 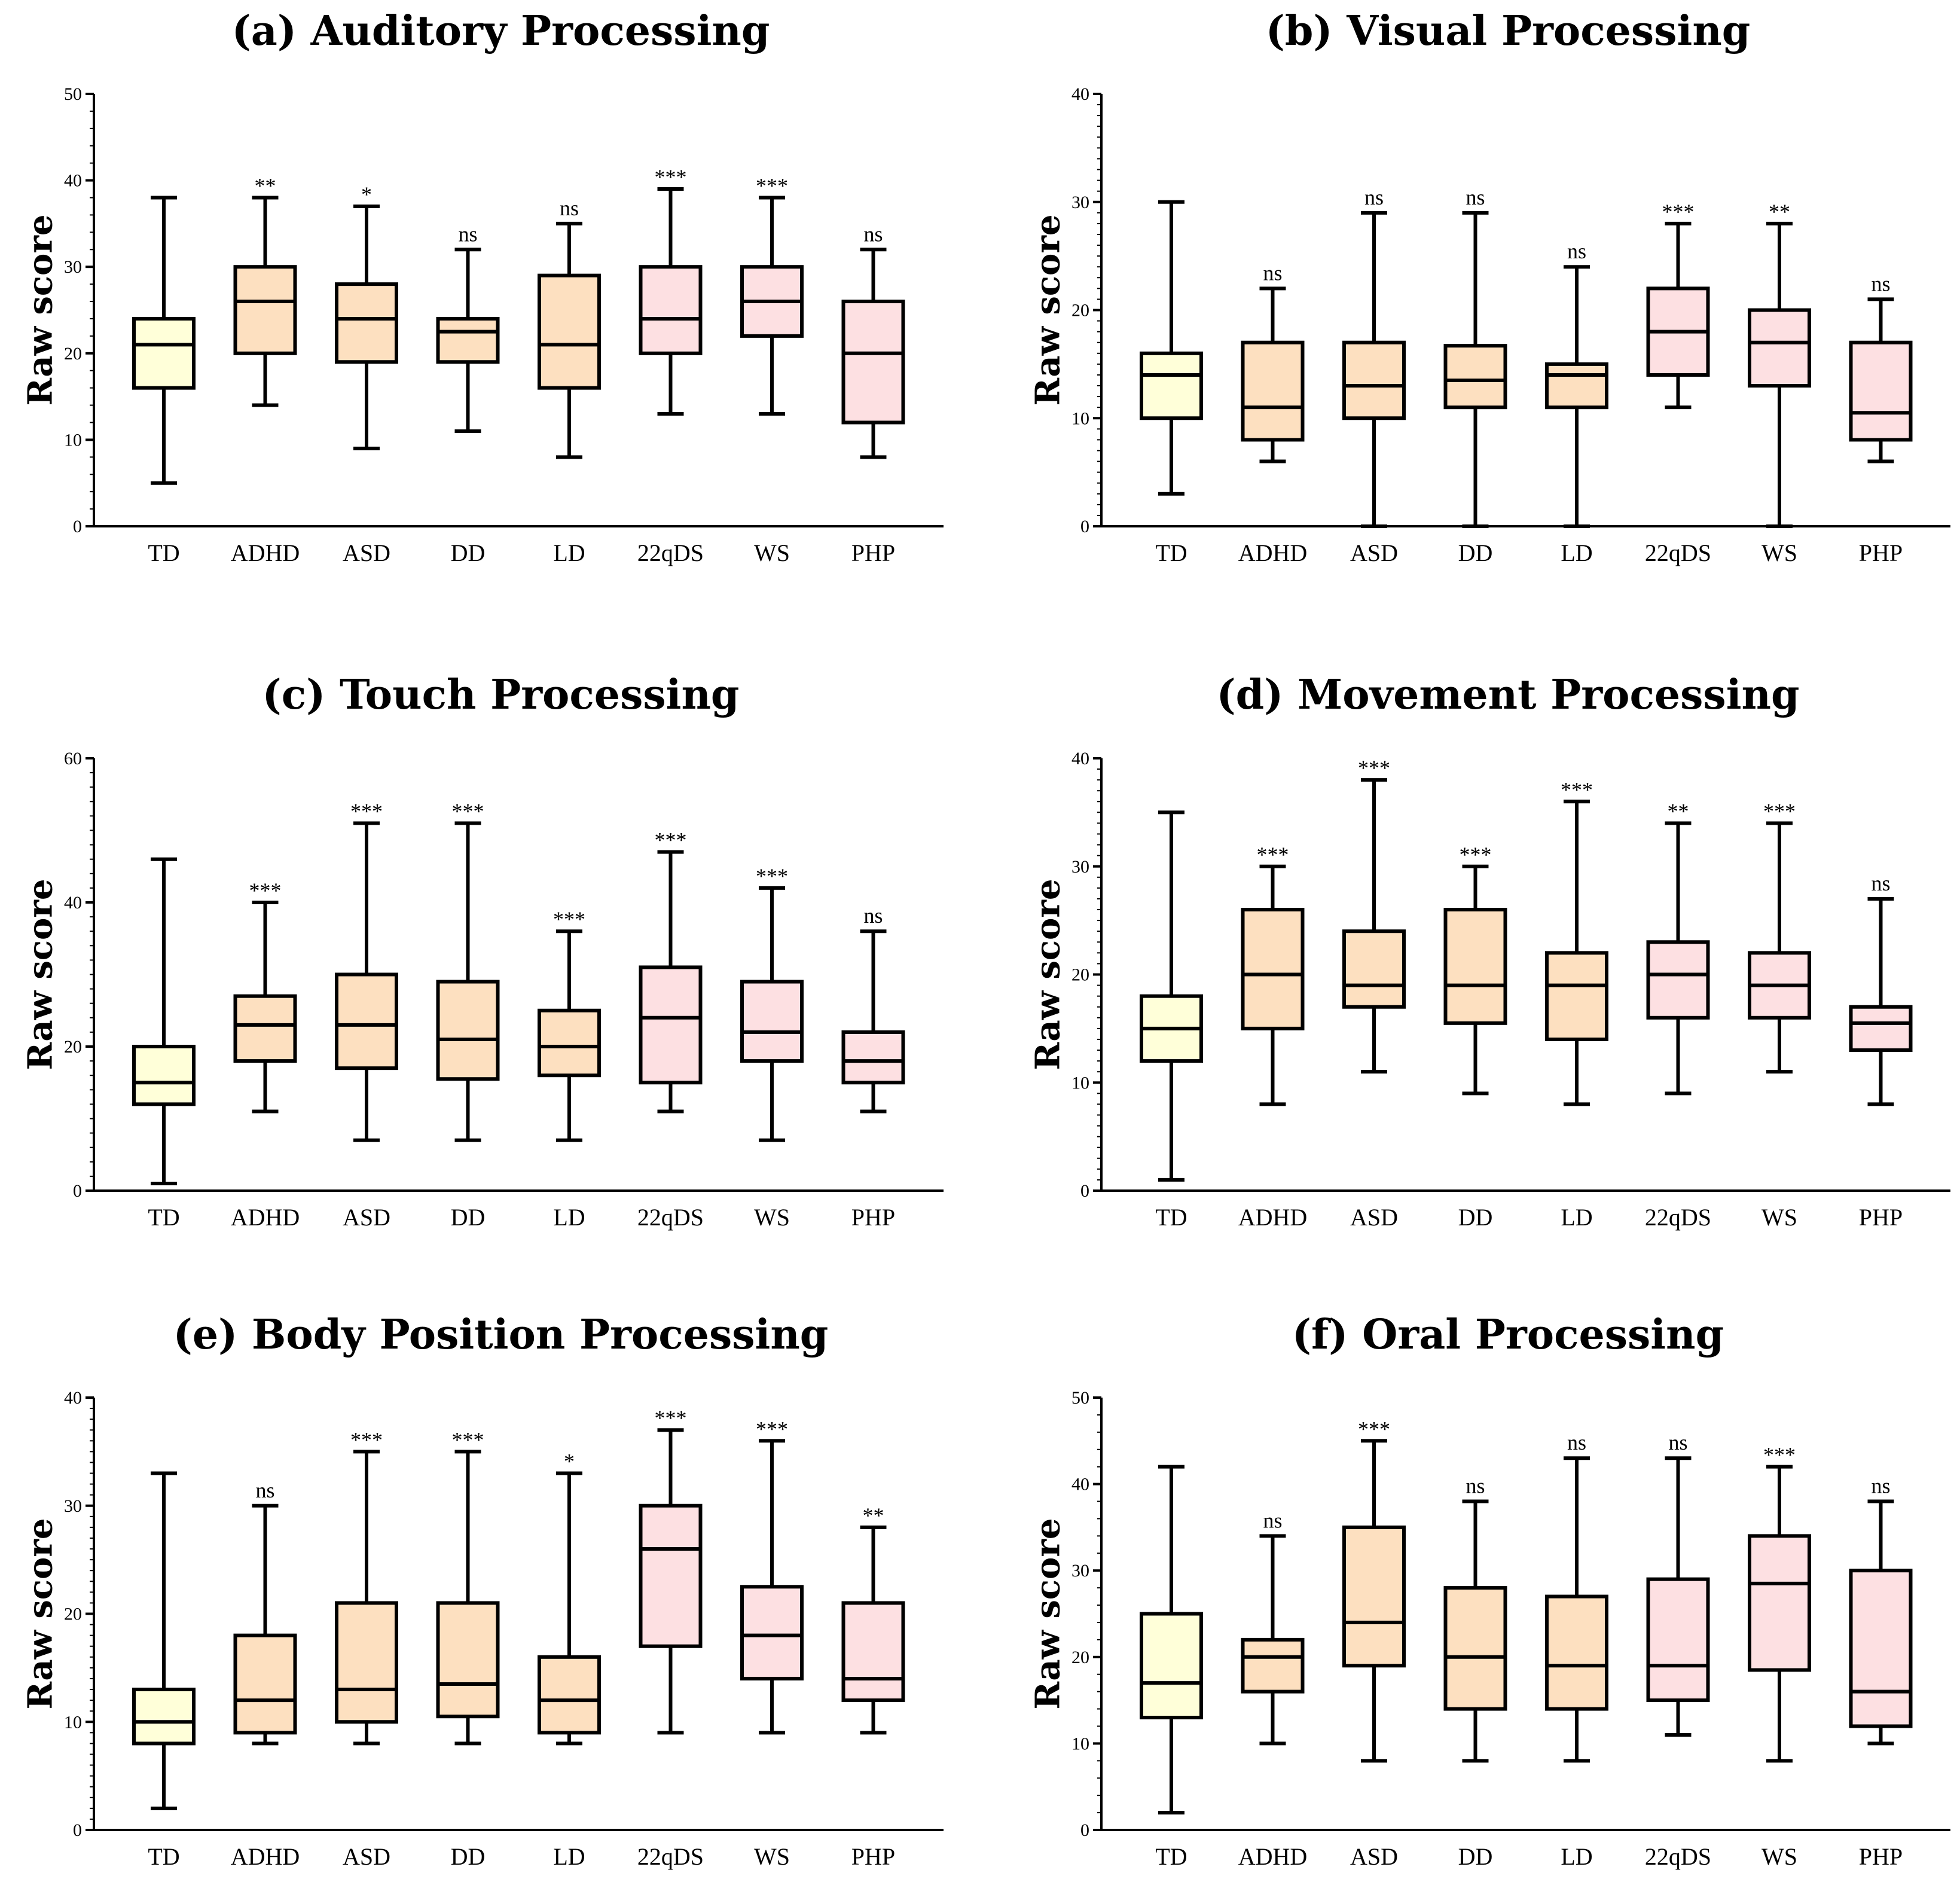 I want to click on box-ld: ns, so click(x=1576, y=1596).